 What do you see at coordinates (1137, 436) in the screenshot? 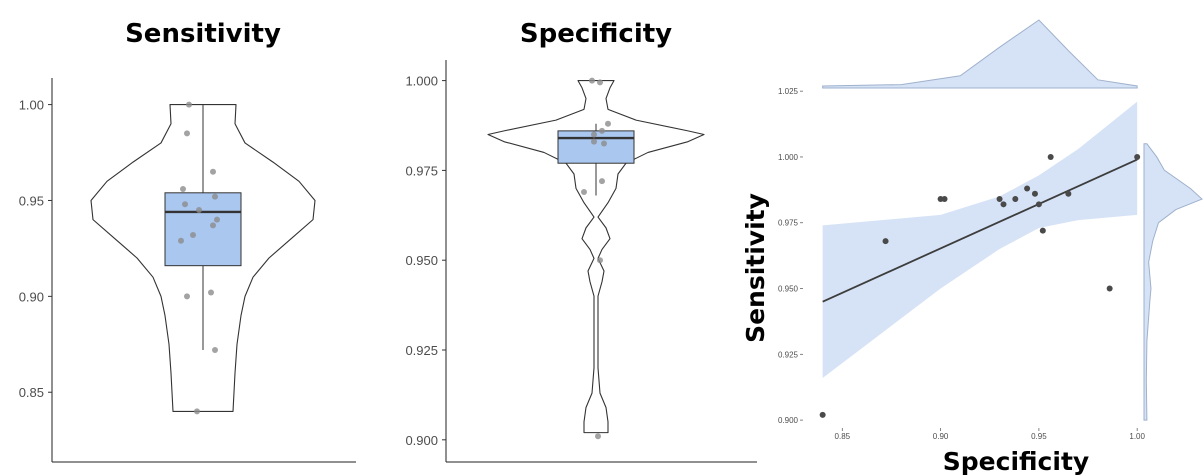
I see `x-tick-label: 1.00` at bounding box center [1137, 436].